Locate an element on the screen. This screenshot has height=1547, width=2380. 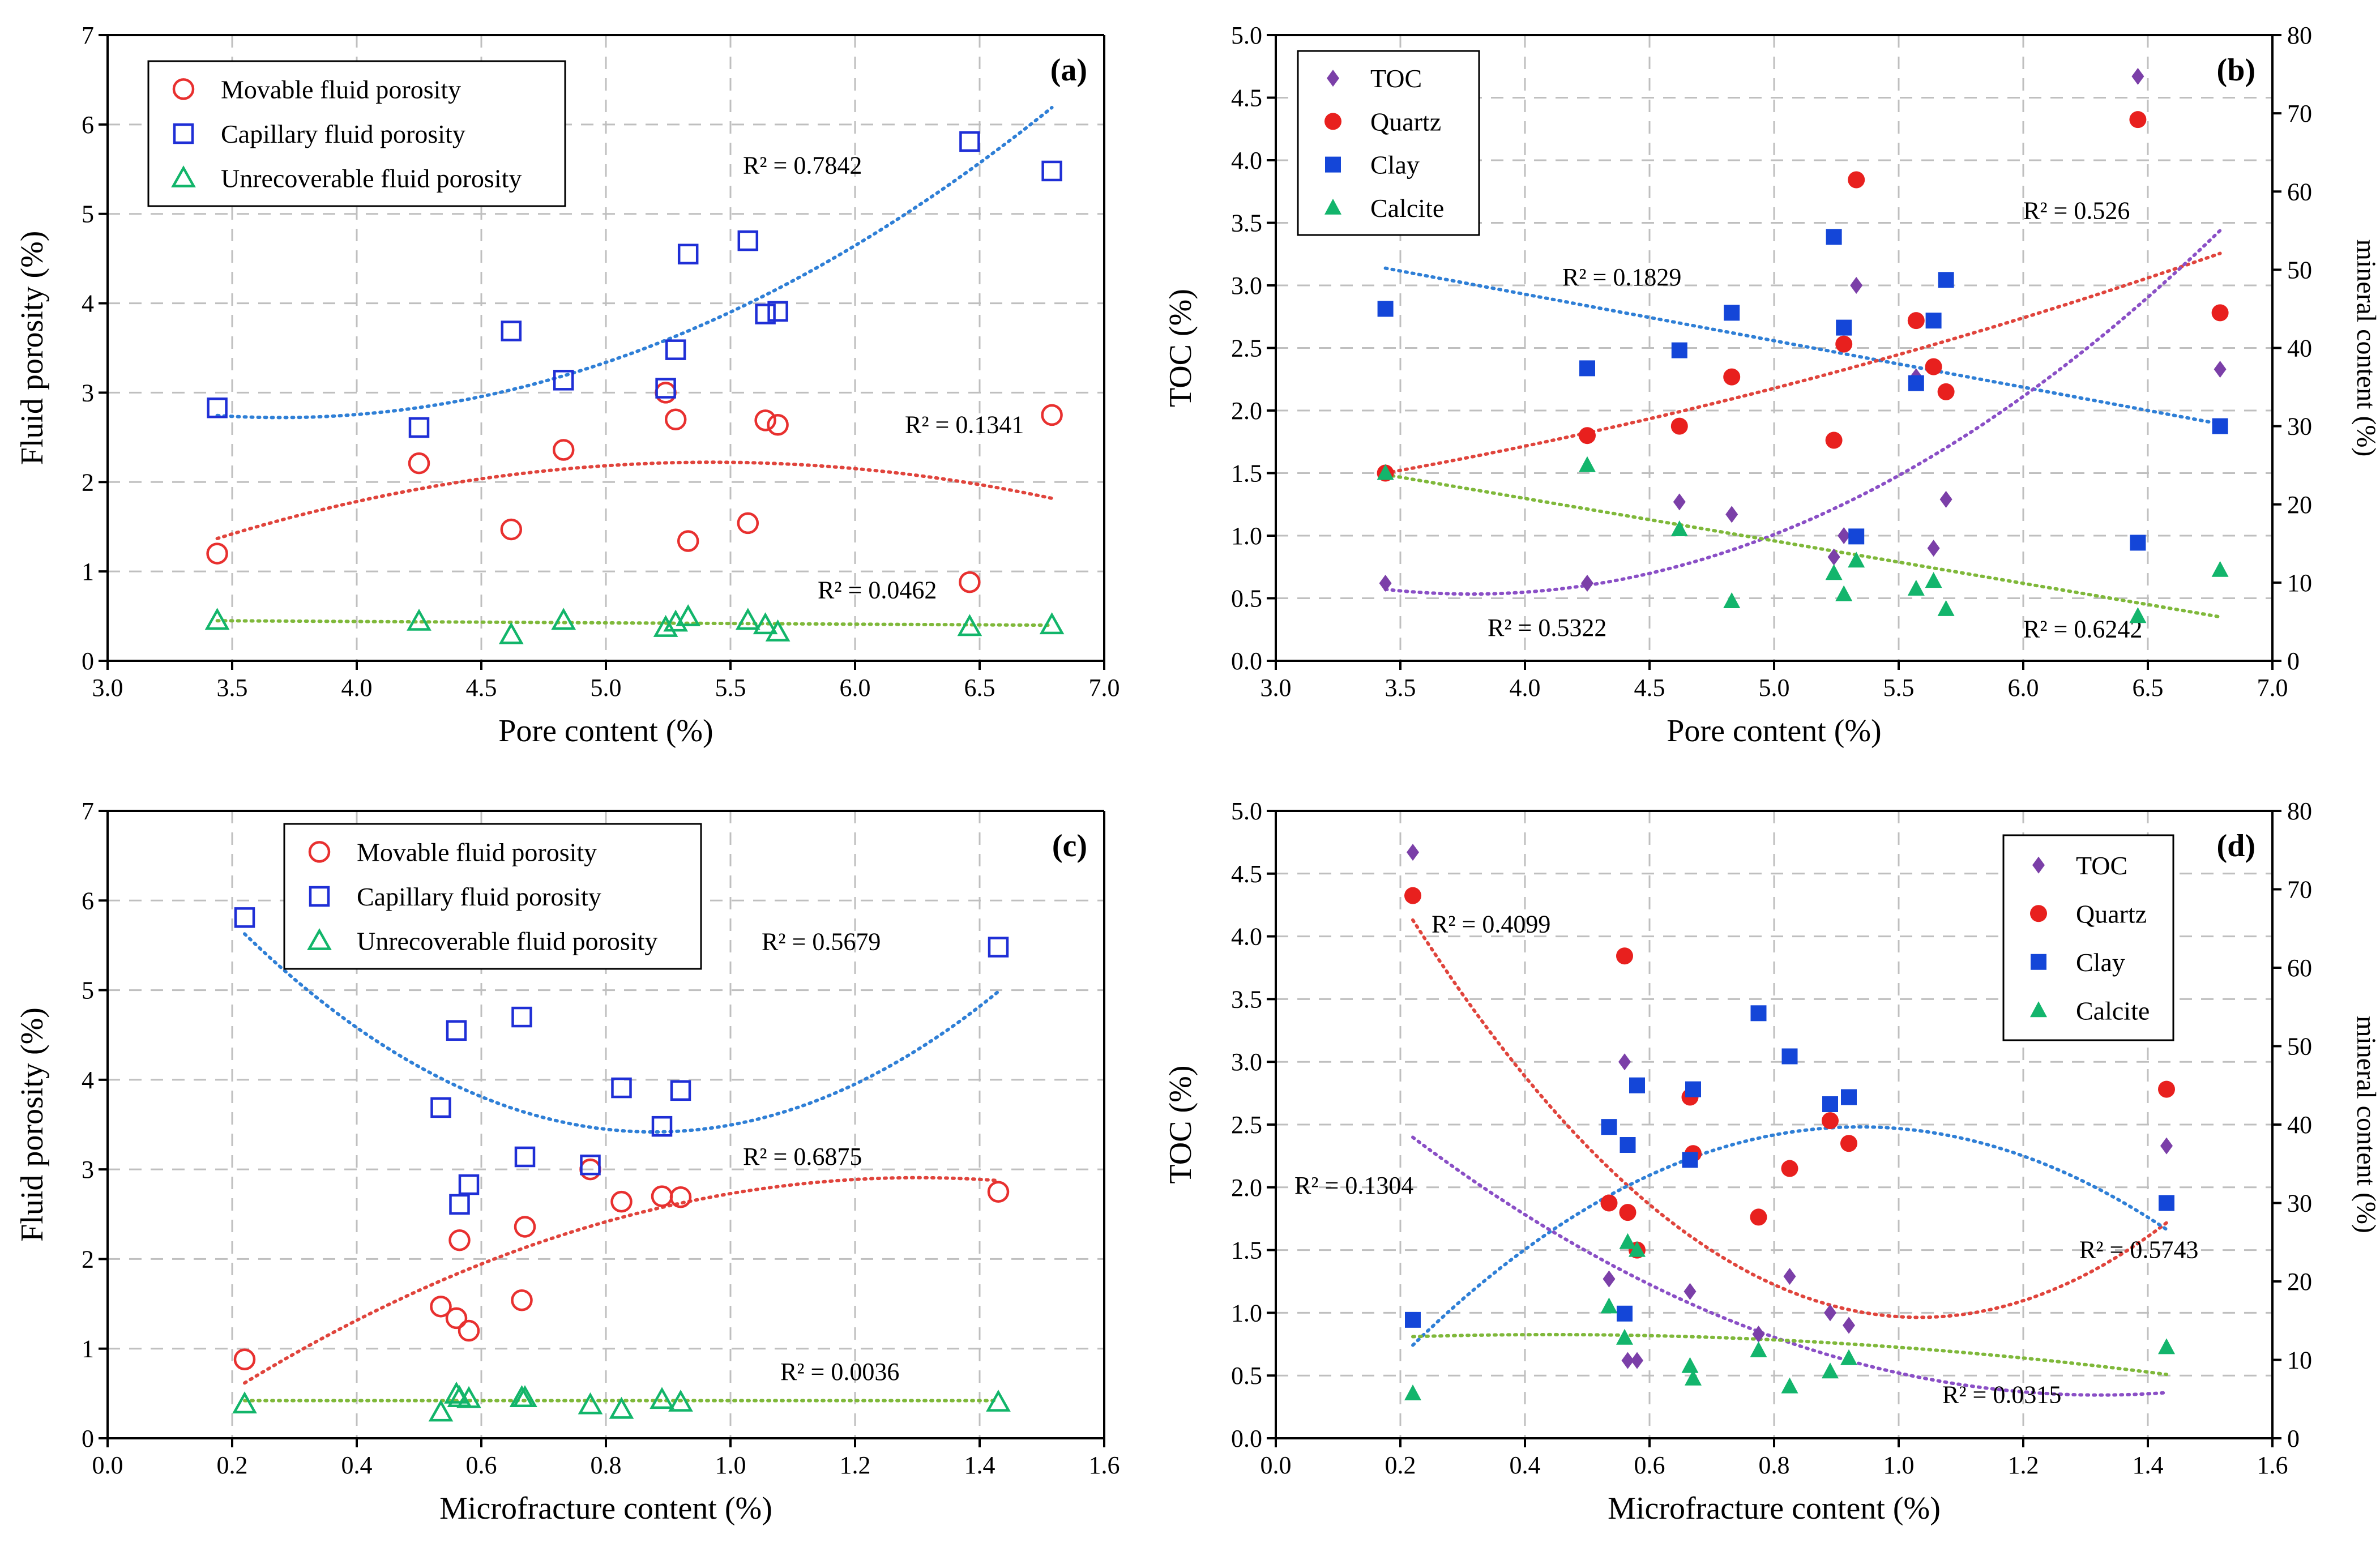
legend-marker-unrecoverable is located at coordinates (183, 176).